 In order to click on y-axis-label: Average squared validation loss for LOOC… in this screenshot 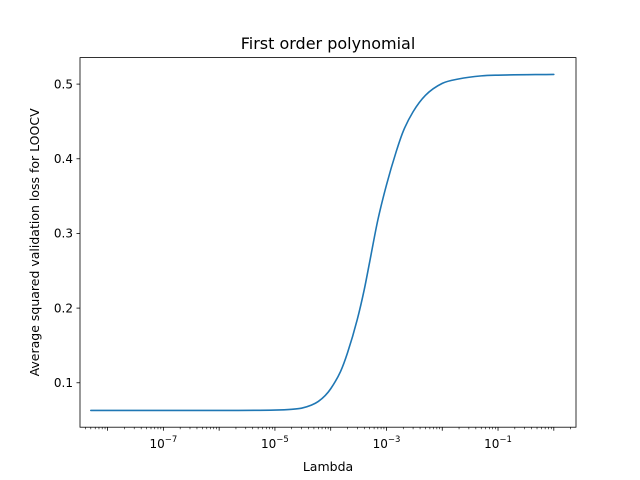, I will do `click(34, 242)`.